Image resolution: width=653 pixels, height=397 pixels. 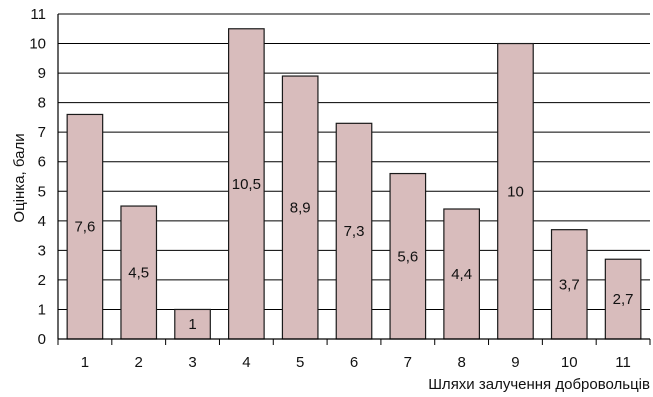 I want to click on x-tick-label: 5, so click(x=300, y=362).